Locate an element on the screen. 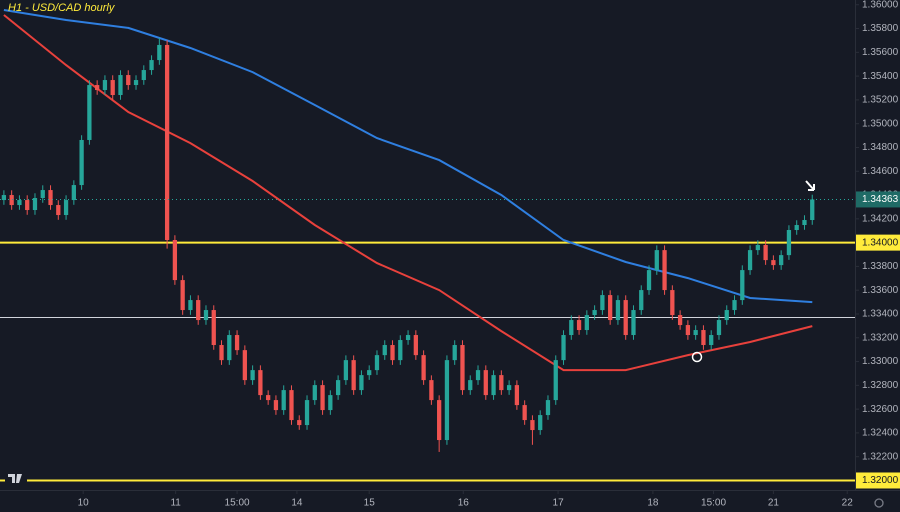  y-tick-label: 1.32200 is located at coordinates (880, 456).